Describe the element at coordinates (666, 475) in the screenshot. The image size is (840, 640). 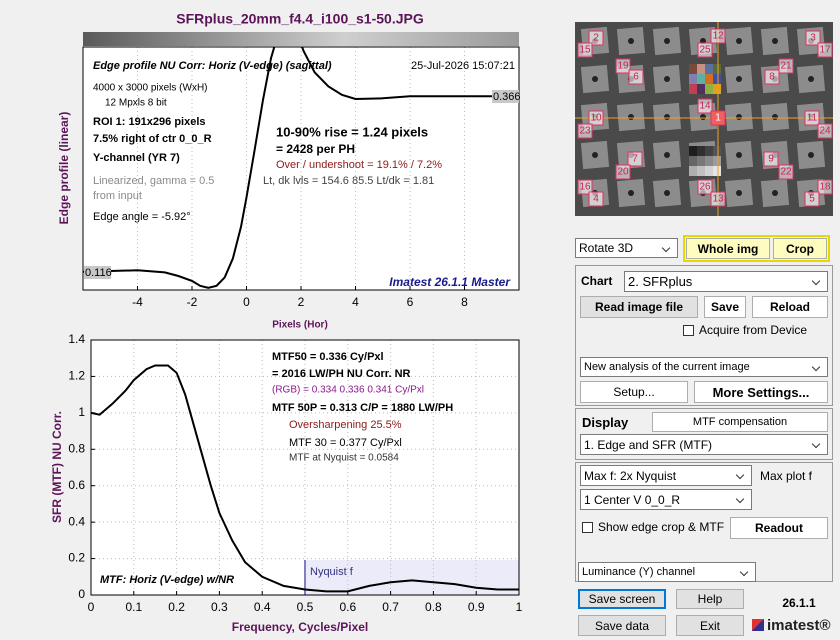
I see `maxf-select: Max f: 2x Nyquist` at that location.